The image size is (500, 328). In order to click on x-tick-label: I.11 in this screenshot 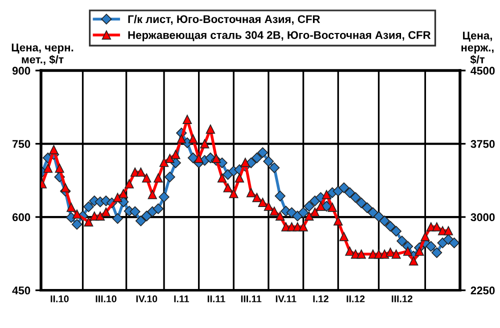, I will do `click(182, 299)`.